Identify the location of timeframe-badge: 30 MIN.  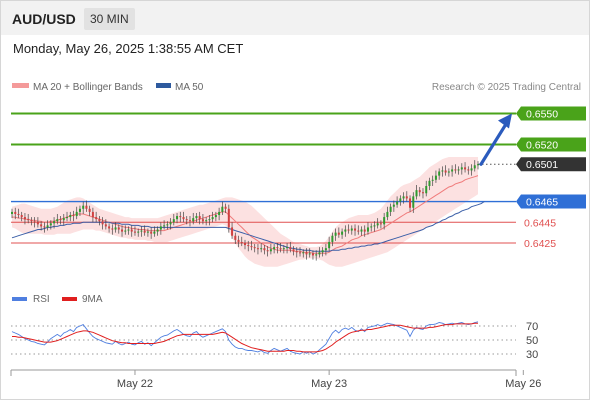
(109, 19).